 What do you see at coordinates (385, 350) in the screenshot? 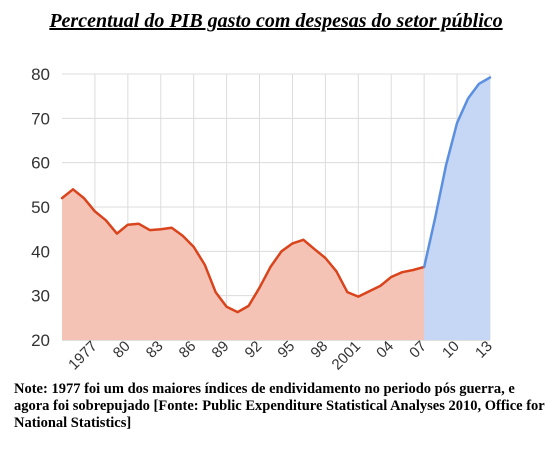
I see `x-tick-label: 04` at bounding box center [385, 350].